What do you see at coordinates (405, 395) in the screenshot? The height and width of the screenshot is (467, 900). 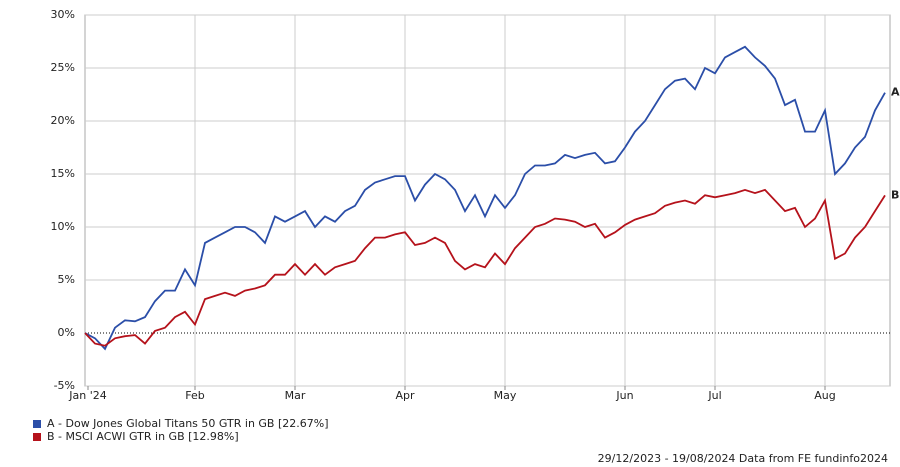 I see `x-tick-label: Apr` at bounding box center [405, 395].